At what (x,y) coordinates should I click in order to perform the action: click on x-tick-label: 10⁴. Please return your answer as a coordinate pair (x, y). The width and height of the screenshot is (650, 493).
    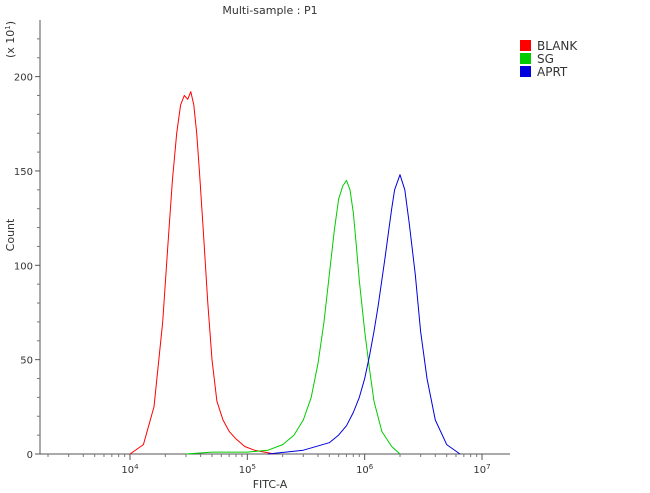
    Looking at the image, I should click on (130, 469).